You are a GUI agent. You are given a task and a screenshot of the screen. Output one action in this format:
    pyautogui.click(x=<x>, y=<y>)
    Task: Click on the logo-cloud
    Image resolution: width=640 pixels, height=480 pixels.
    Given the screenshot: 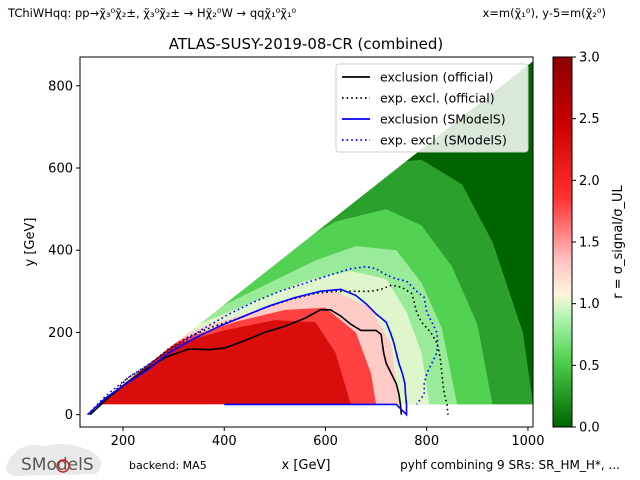 What is the action you would take?
    pyautogui.click(x=54, y=460)
    